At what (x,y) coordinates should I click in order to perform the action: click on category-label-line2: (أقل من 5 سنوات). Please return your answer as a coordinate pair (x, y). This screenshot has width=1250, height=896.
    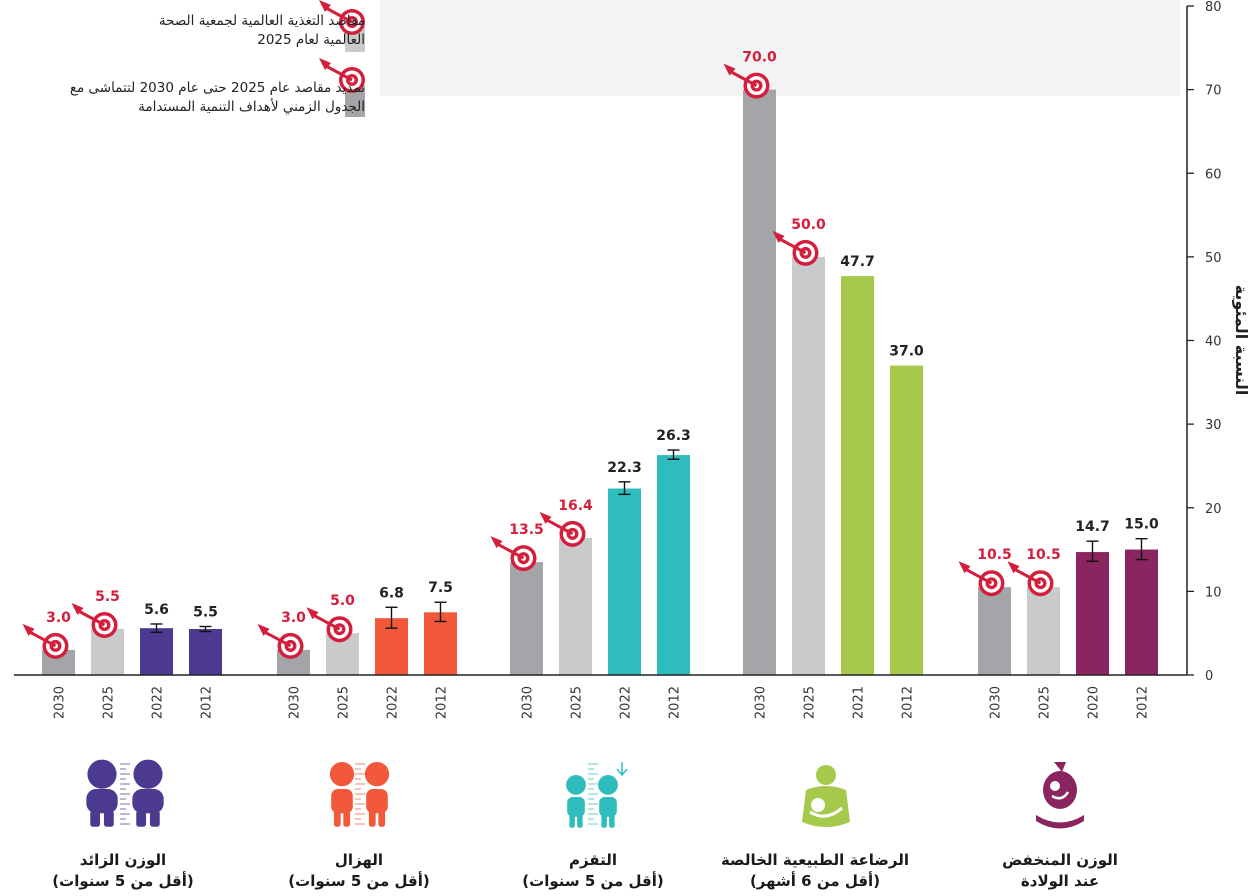
    Looking at the image, I should click on (359, 881).